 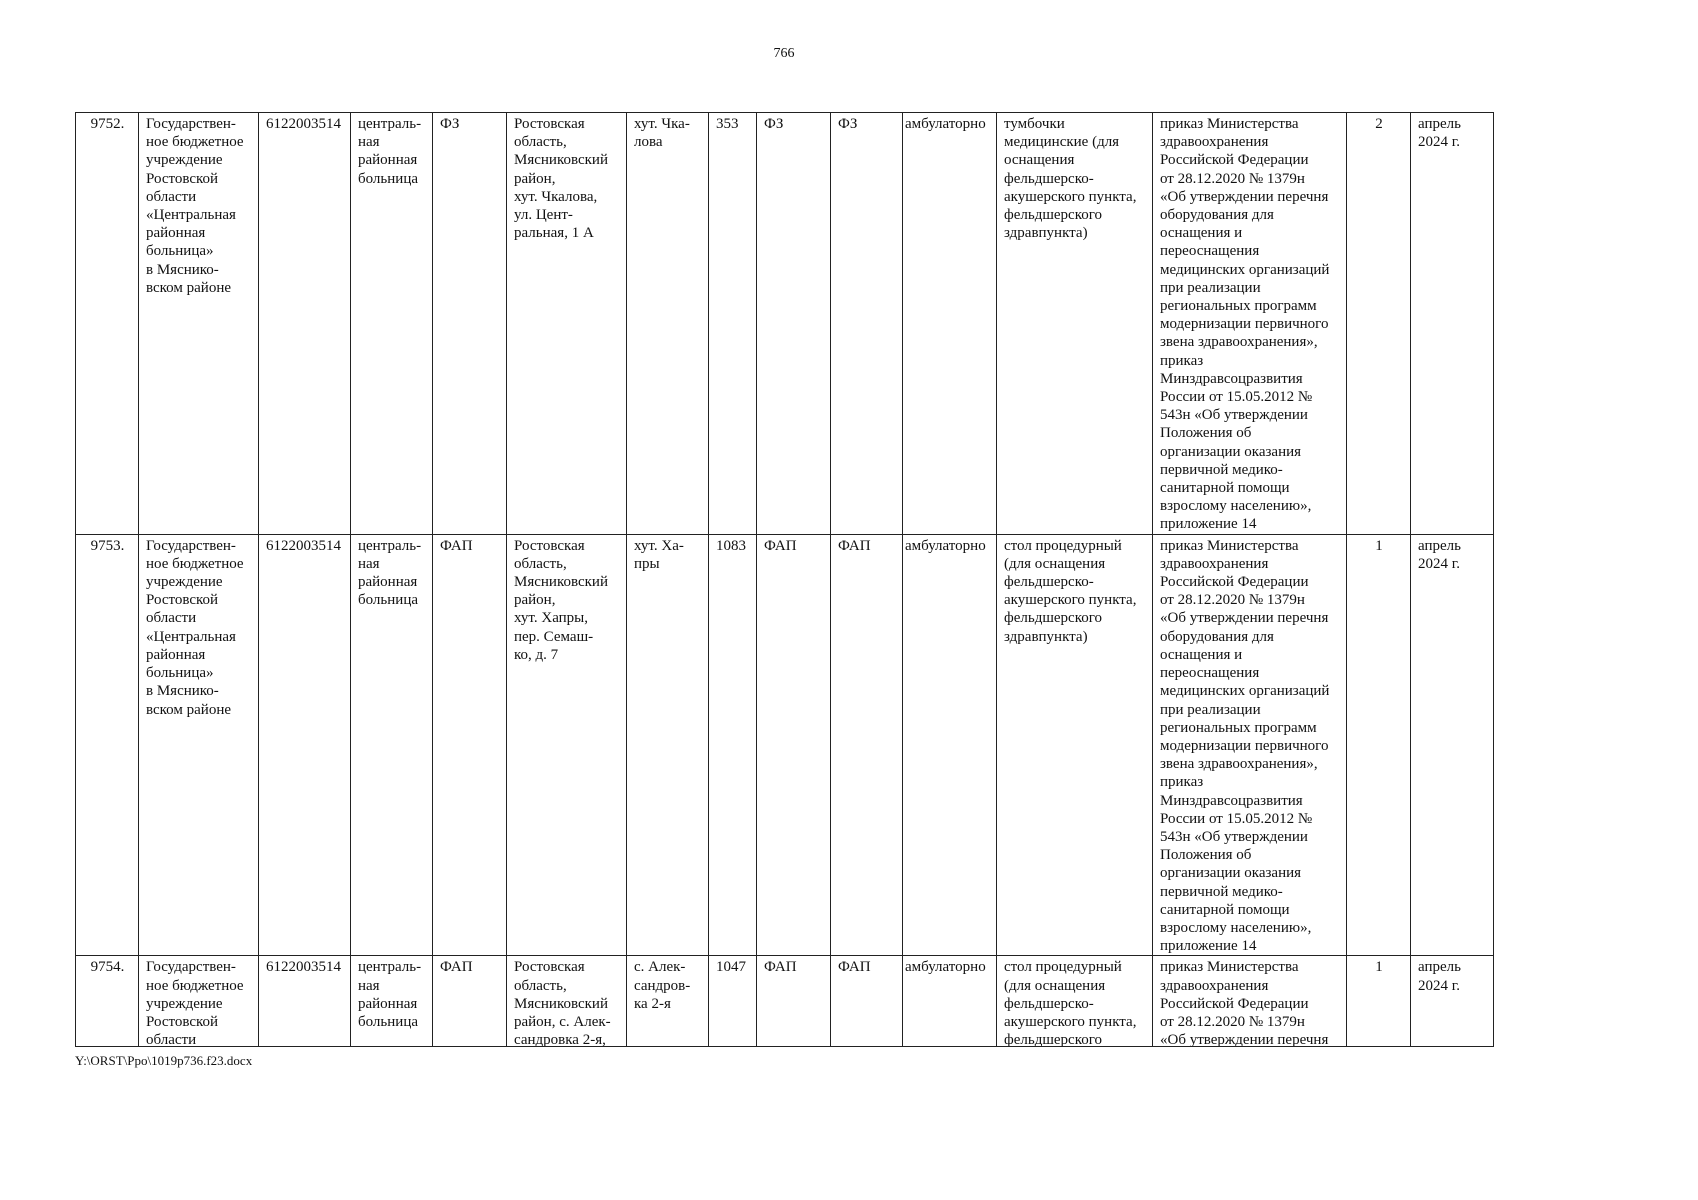 I want to click on population-text: 1083, so click(x=731, y=545).